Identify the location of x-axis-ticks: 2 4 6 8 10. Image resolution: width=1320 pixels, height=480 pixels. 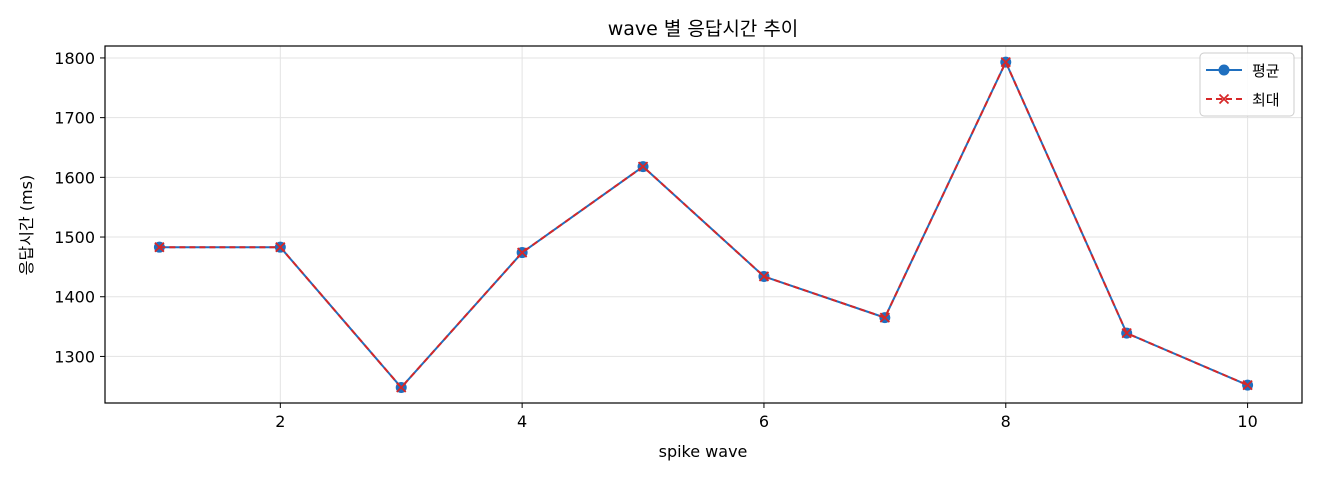
(766, 417).